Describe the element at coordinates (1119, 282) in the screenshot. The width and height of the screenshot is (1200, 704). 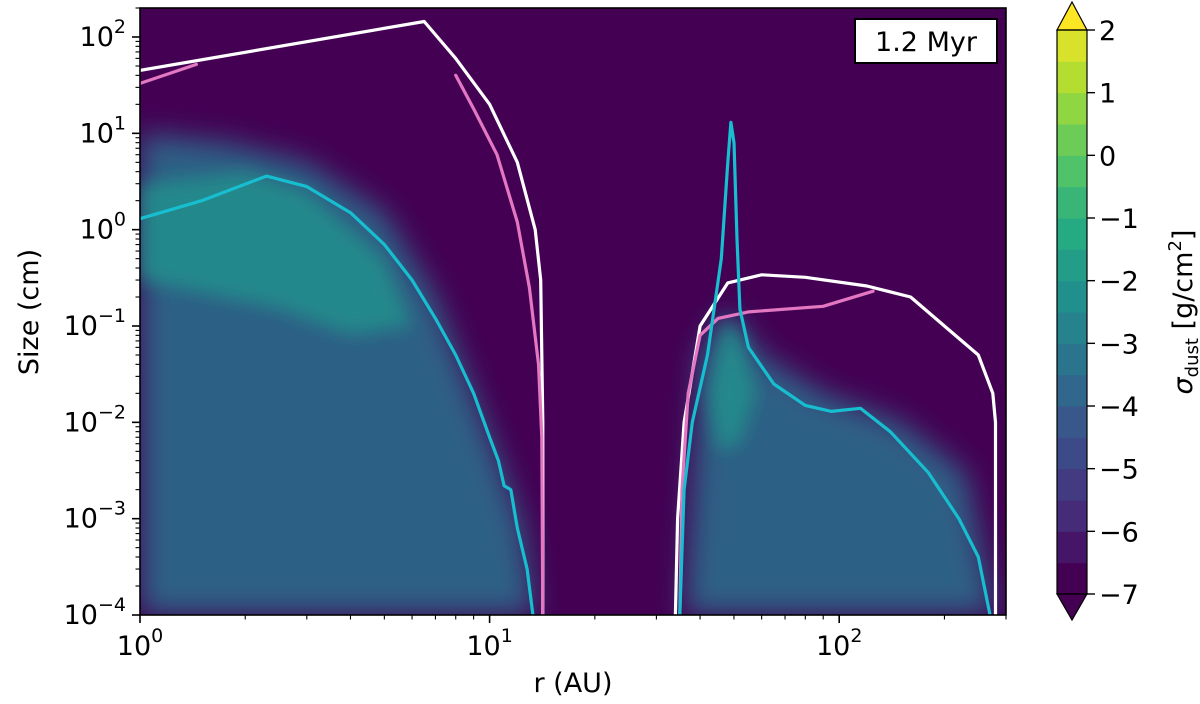
I see `colorbar-tick-label: −2` at that location.